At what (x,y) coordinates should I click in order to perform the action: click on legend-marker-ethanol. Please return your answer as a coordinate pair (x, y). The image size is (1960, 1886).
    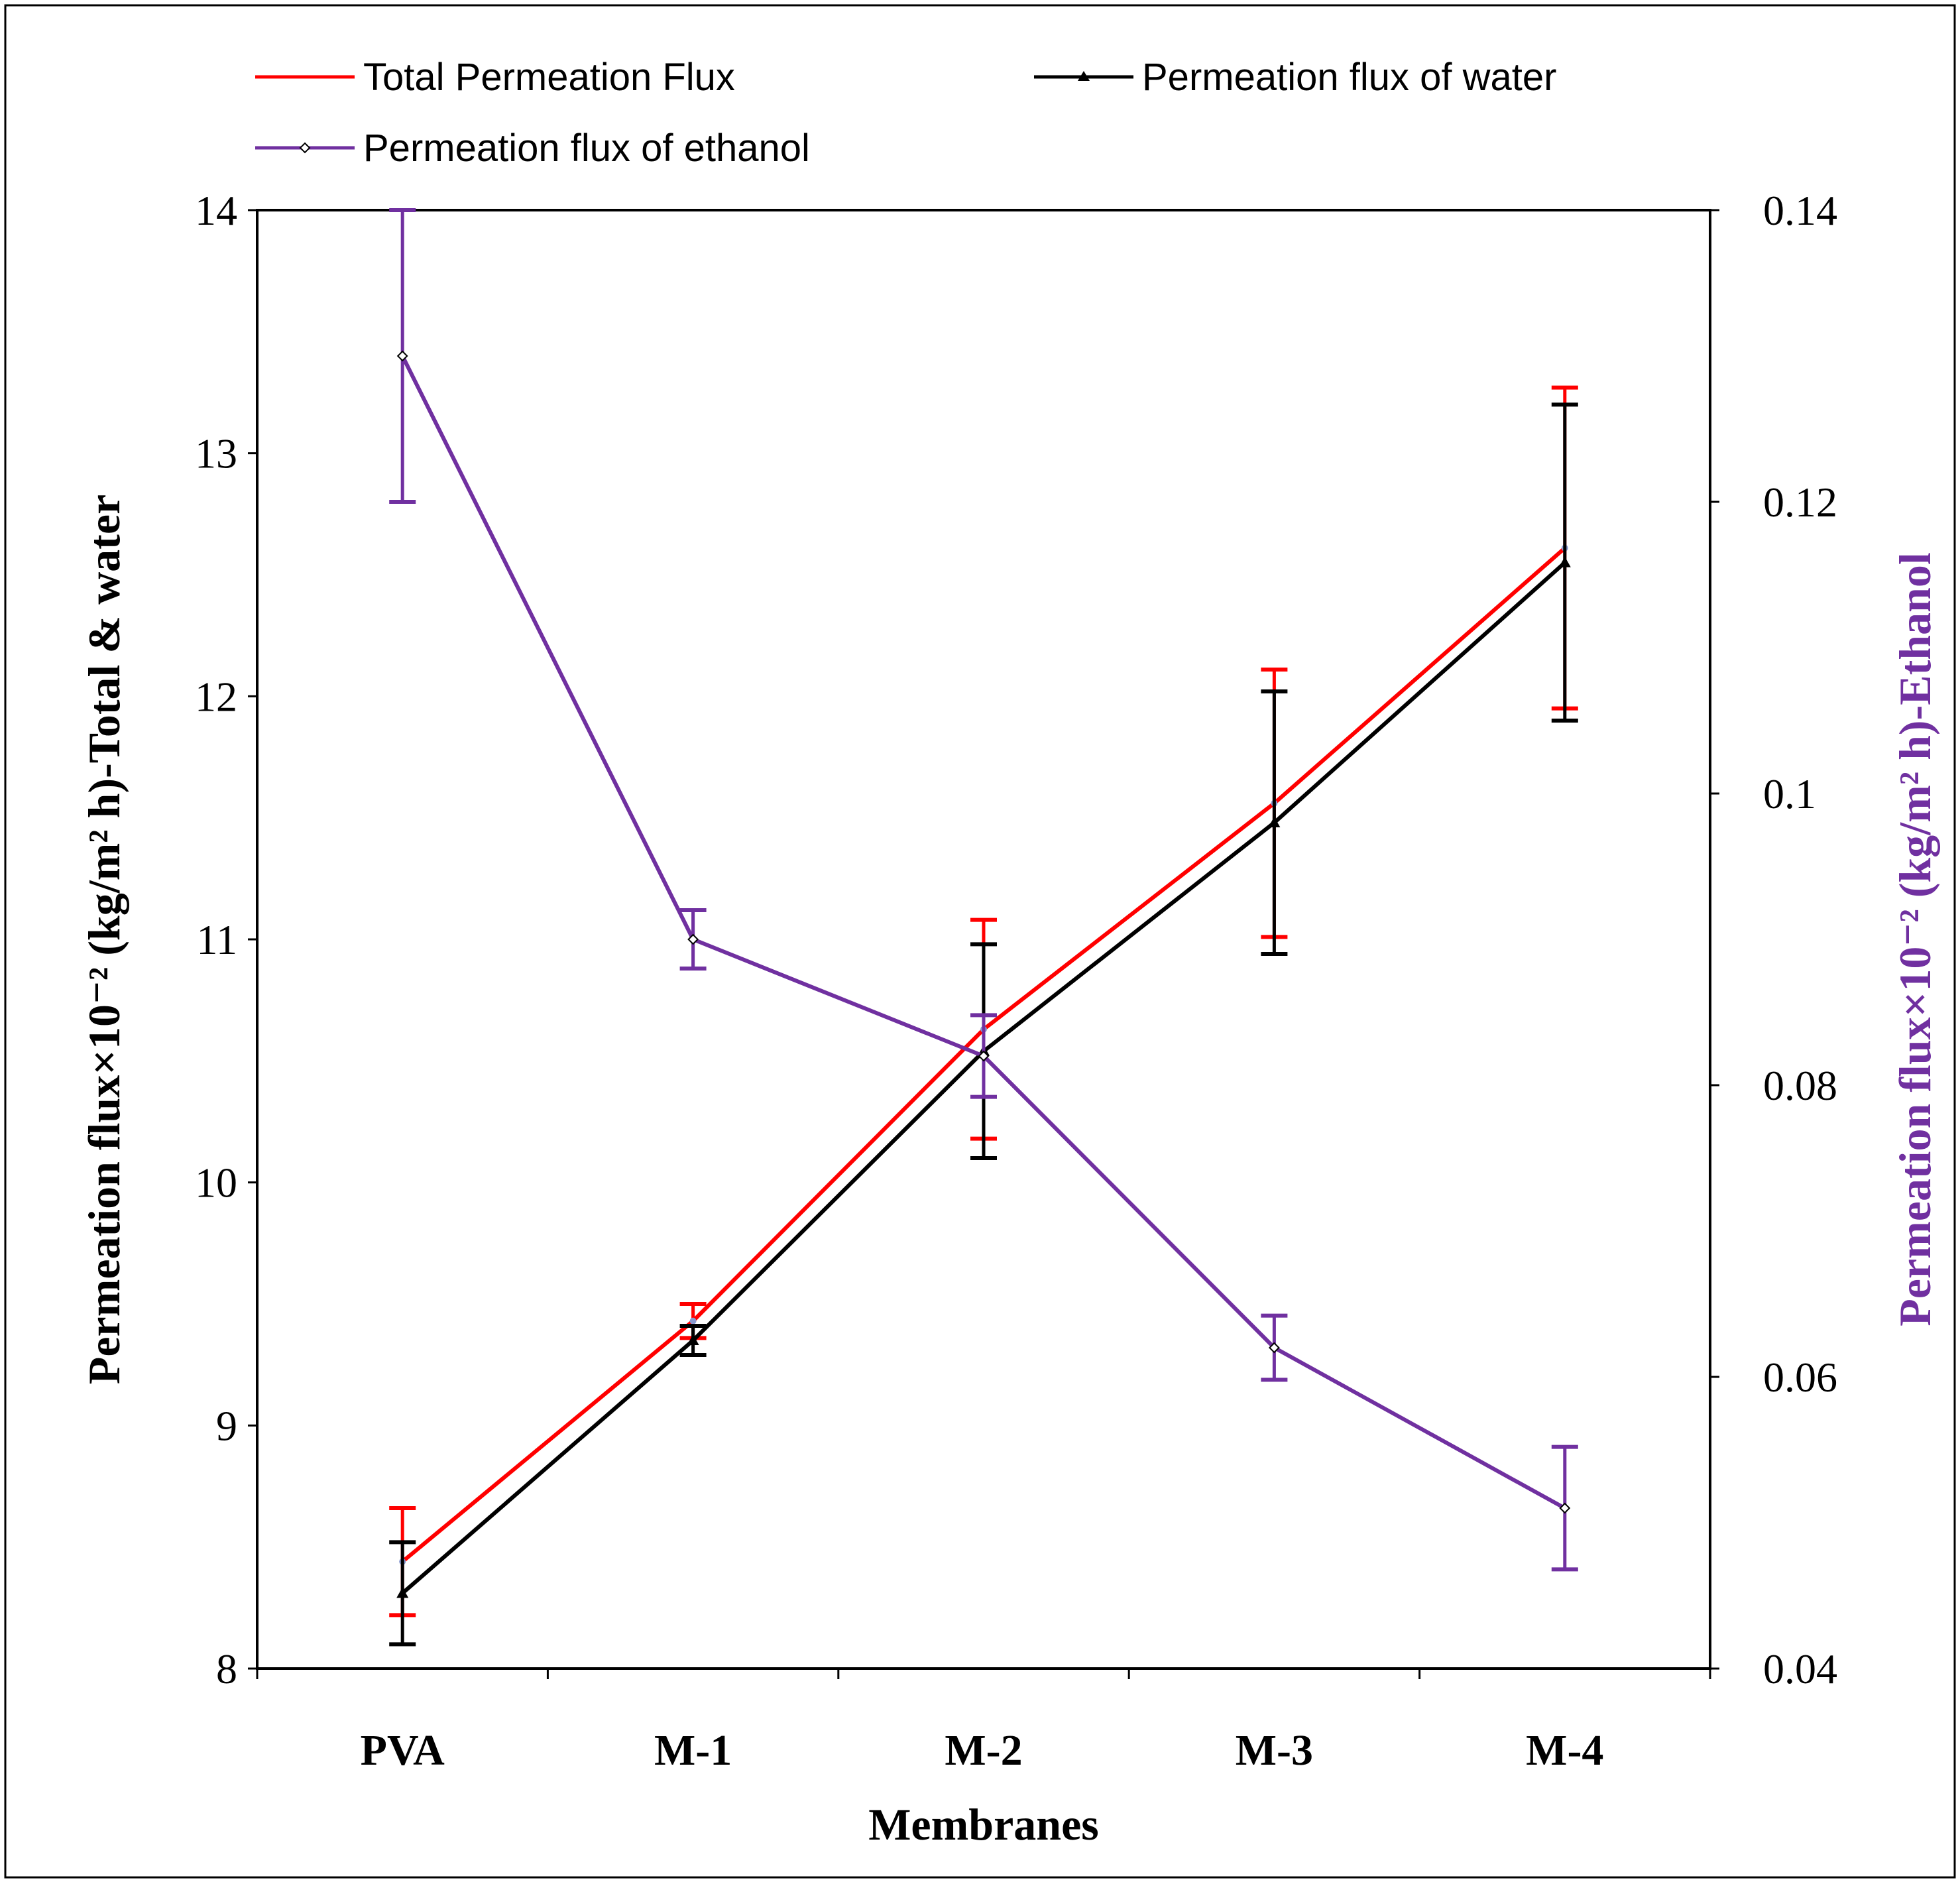
    Looking at the image, I should click on (305, 148).